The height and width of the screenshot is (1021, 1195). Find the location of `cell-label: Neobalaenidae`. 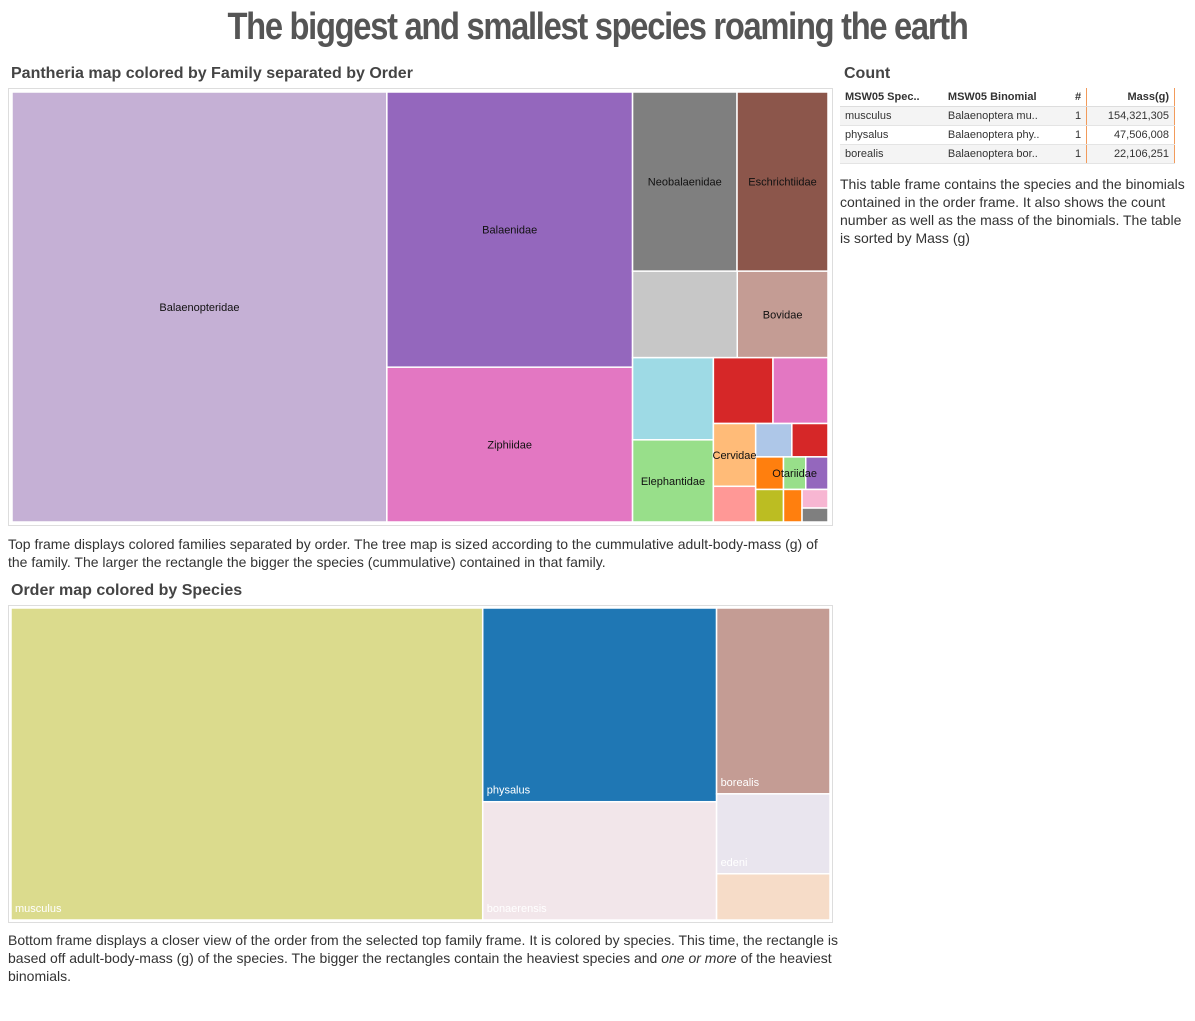

cell-label: Neobalaenidae is located at coordinates (685, 183).